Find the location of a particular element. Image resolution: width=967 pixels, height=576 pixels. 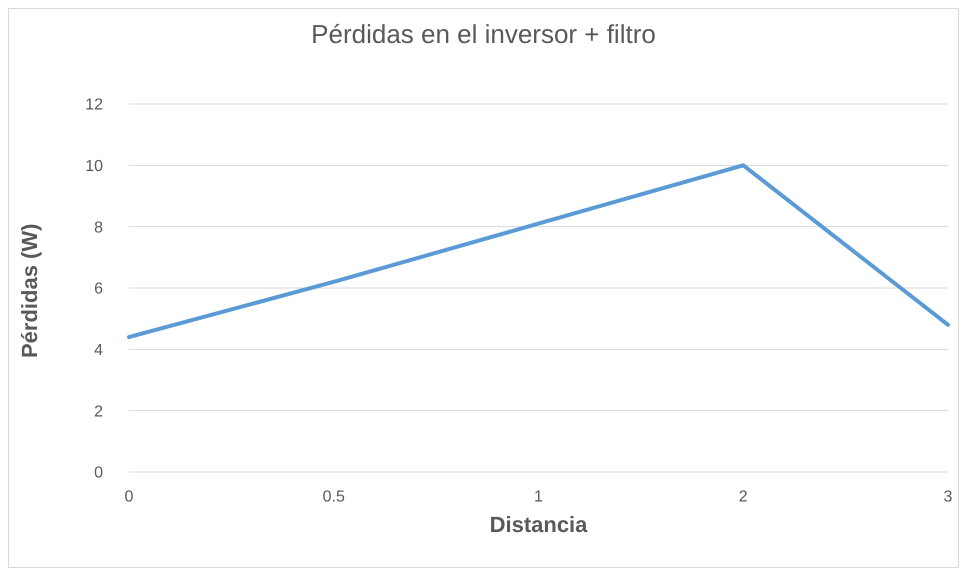

y-tick-label: 4 is located at coordinates (99, 351).